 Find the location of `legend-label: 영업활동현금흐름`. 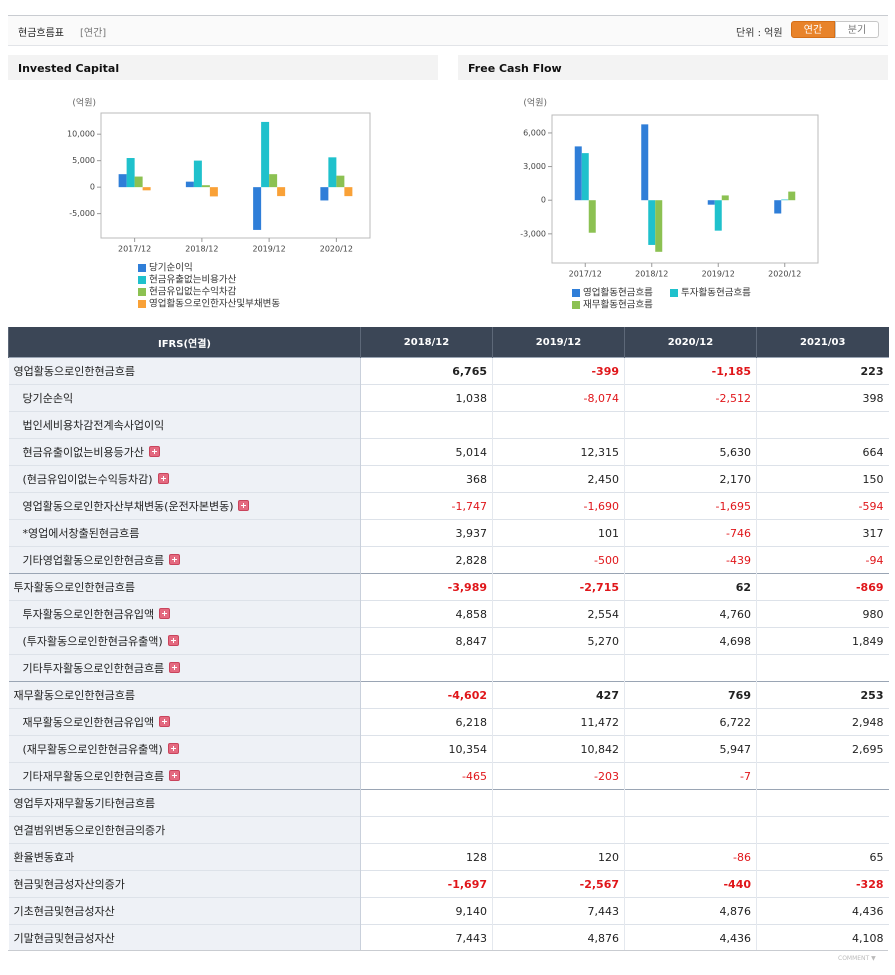

legend-label: 영업활동현금흐름 is located at coordinates (618, 293).